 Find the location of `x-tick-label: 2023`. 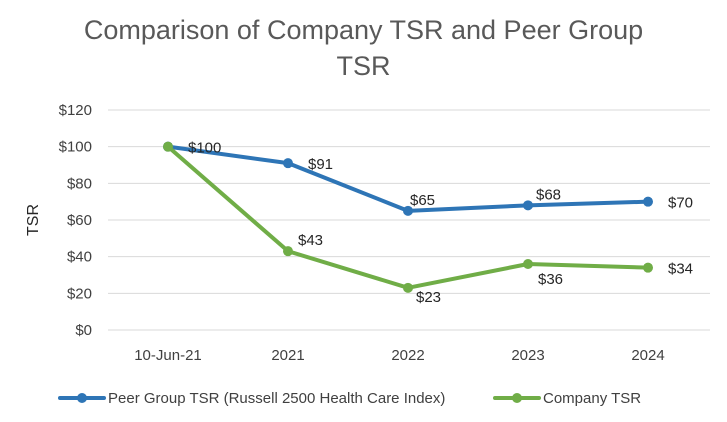

x-tick-label: 2023 is located at coordinates (527, 355).